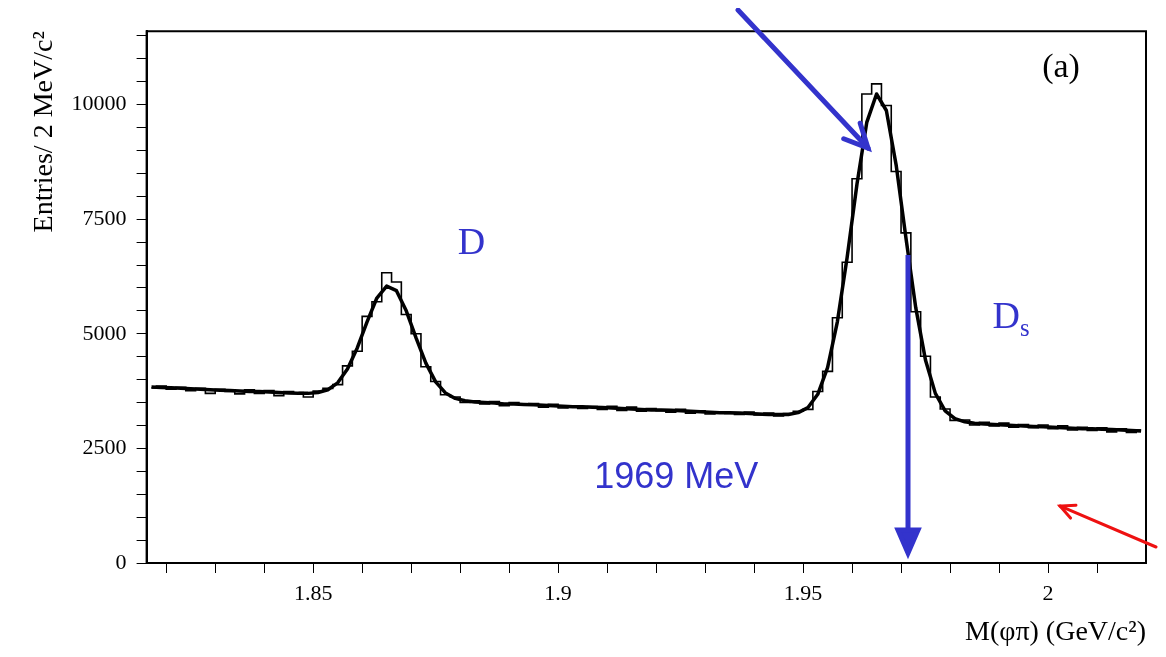 The height and width of the screenshot is (657, 1166). I want to click on y-tick-label: 0, so click(121, 561).